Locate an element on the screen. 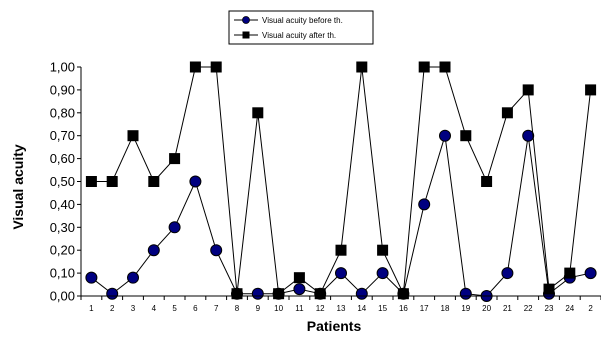 The height and width of the screenshot is (337, 601). legend-box is located at coordinates (301, 27).